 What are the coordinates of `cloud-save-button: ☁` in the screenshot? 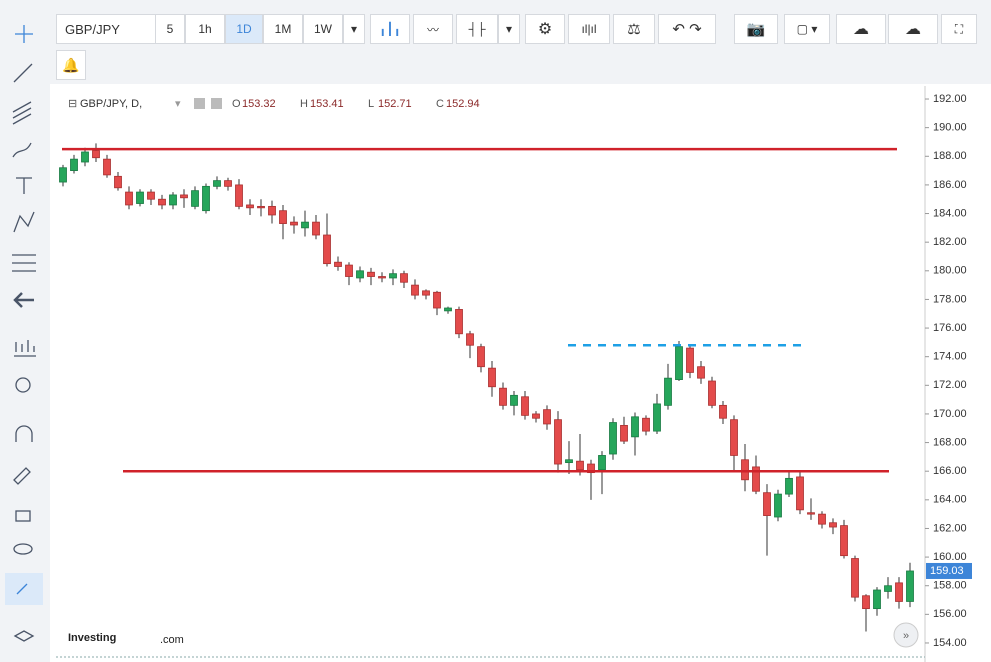 It's located at (913, 29).